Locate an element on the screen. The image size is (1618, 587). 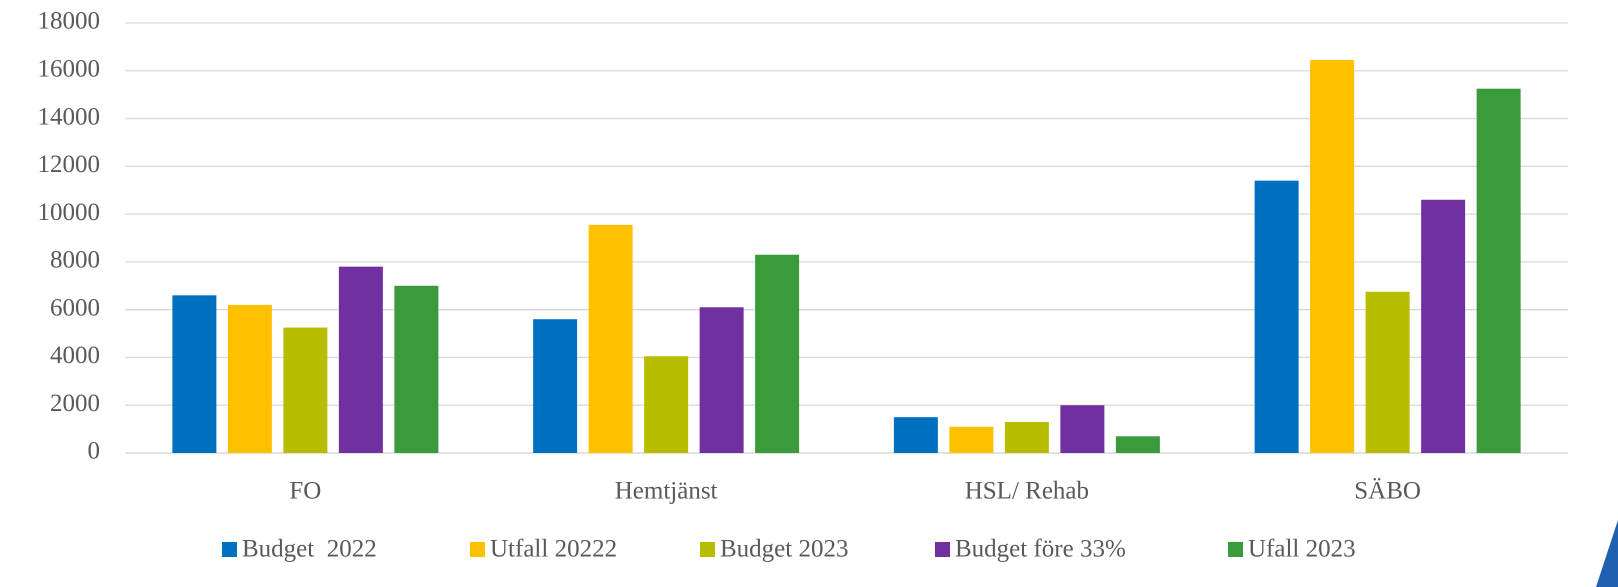
x-tick-label: HSL/ Rehab is located at coordinates (1027, 491).